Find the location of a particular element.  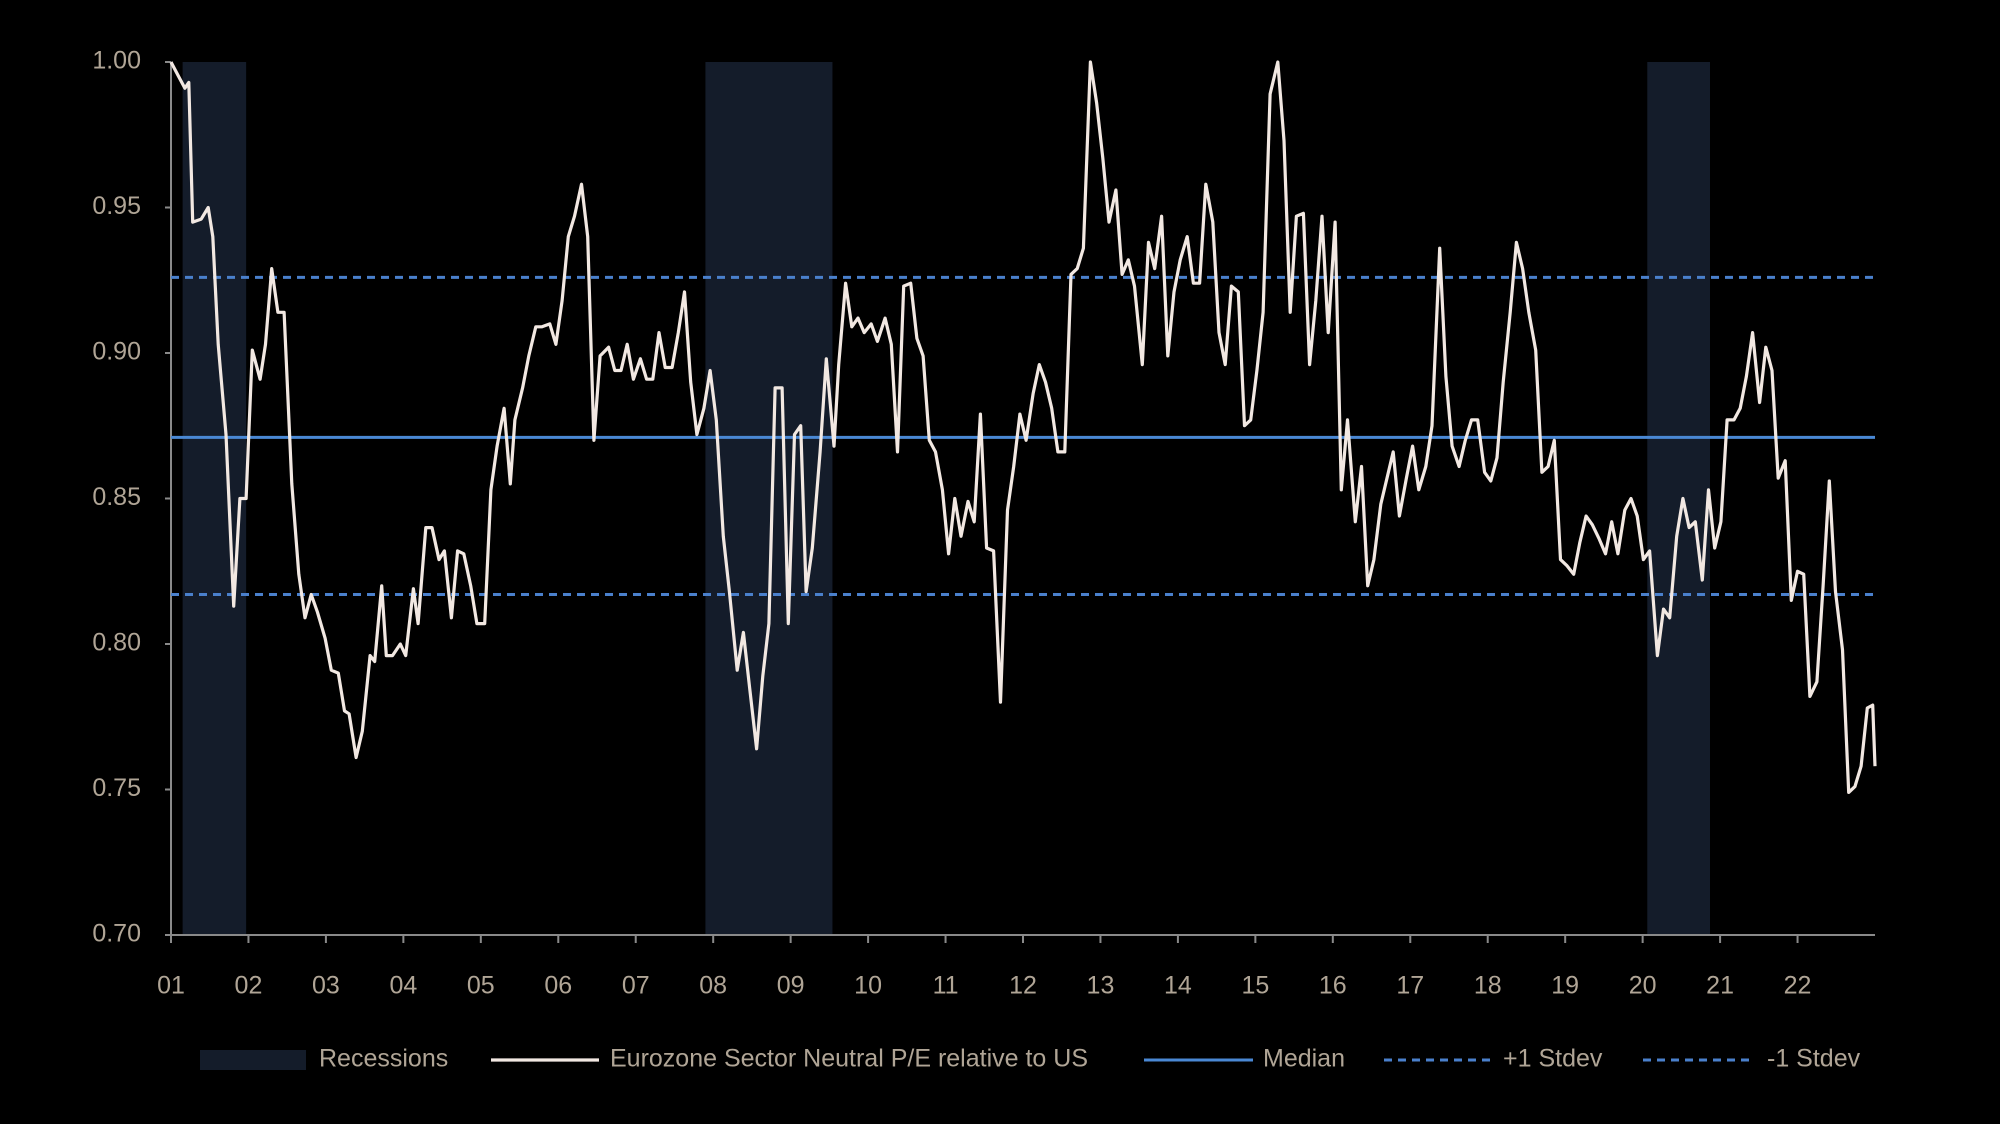

x-tick-label: 08 is located at coordinates (713, 986).